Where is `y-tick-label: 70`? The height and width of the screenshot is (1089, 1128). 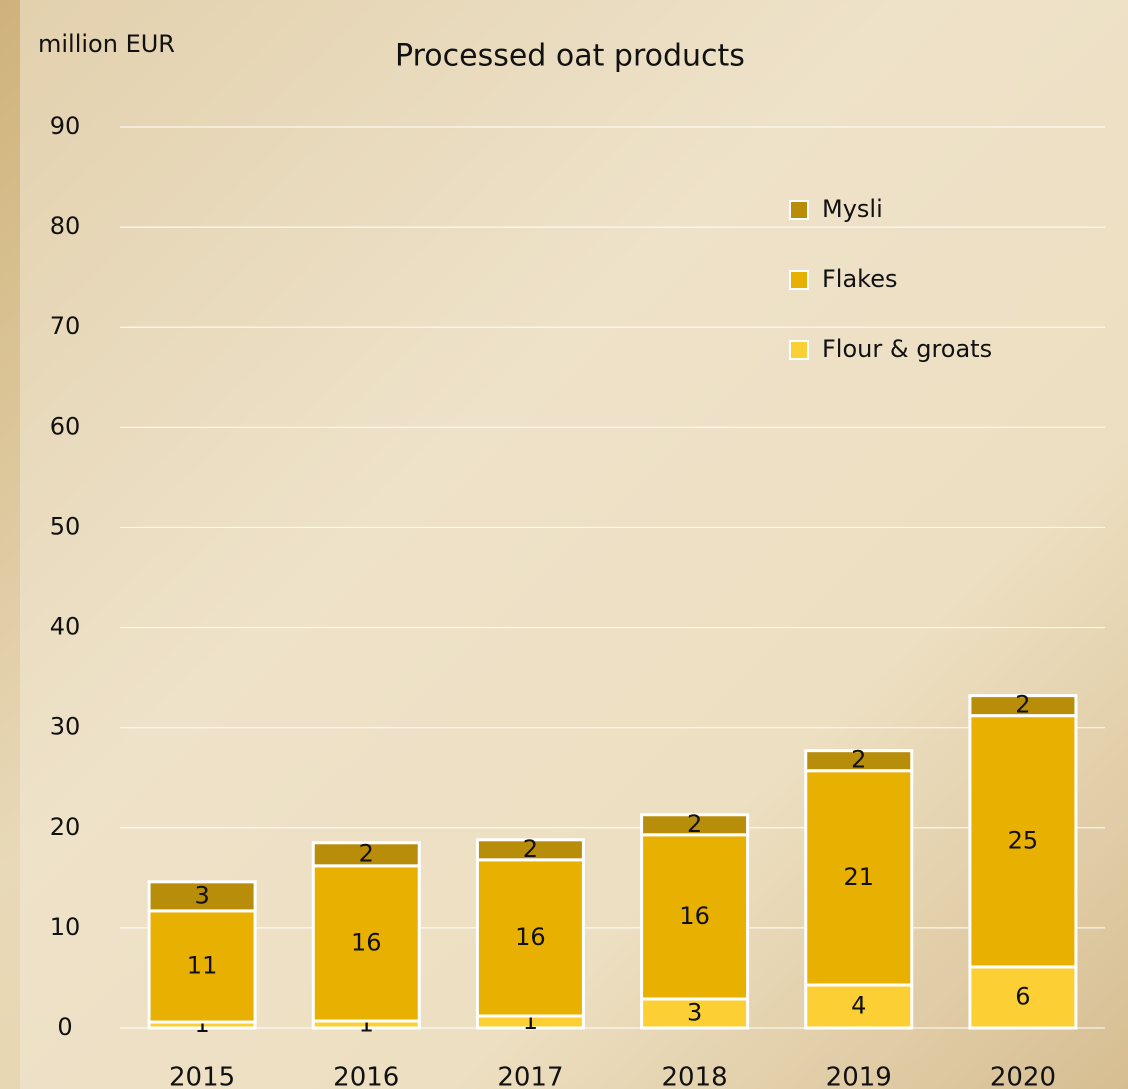
y-tick-label: 70 is located at coordinates (65, 326).